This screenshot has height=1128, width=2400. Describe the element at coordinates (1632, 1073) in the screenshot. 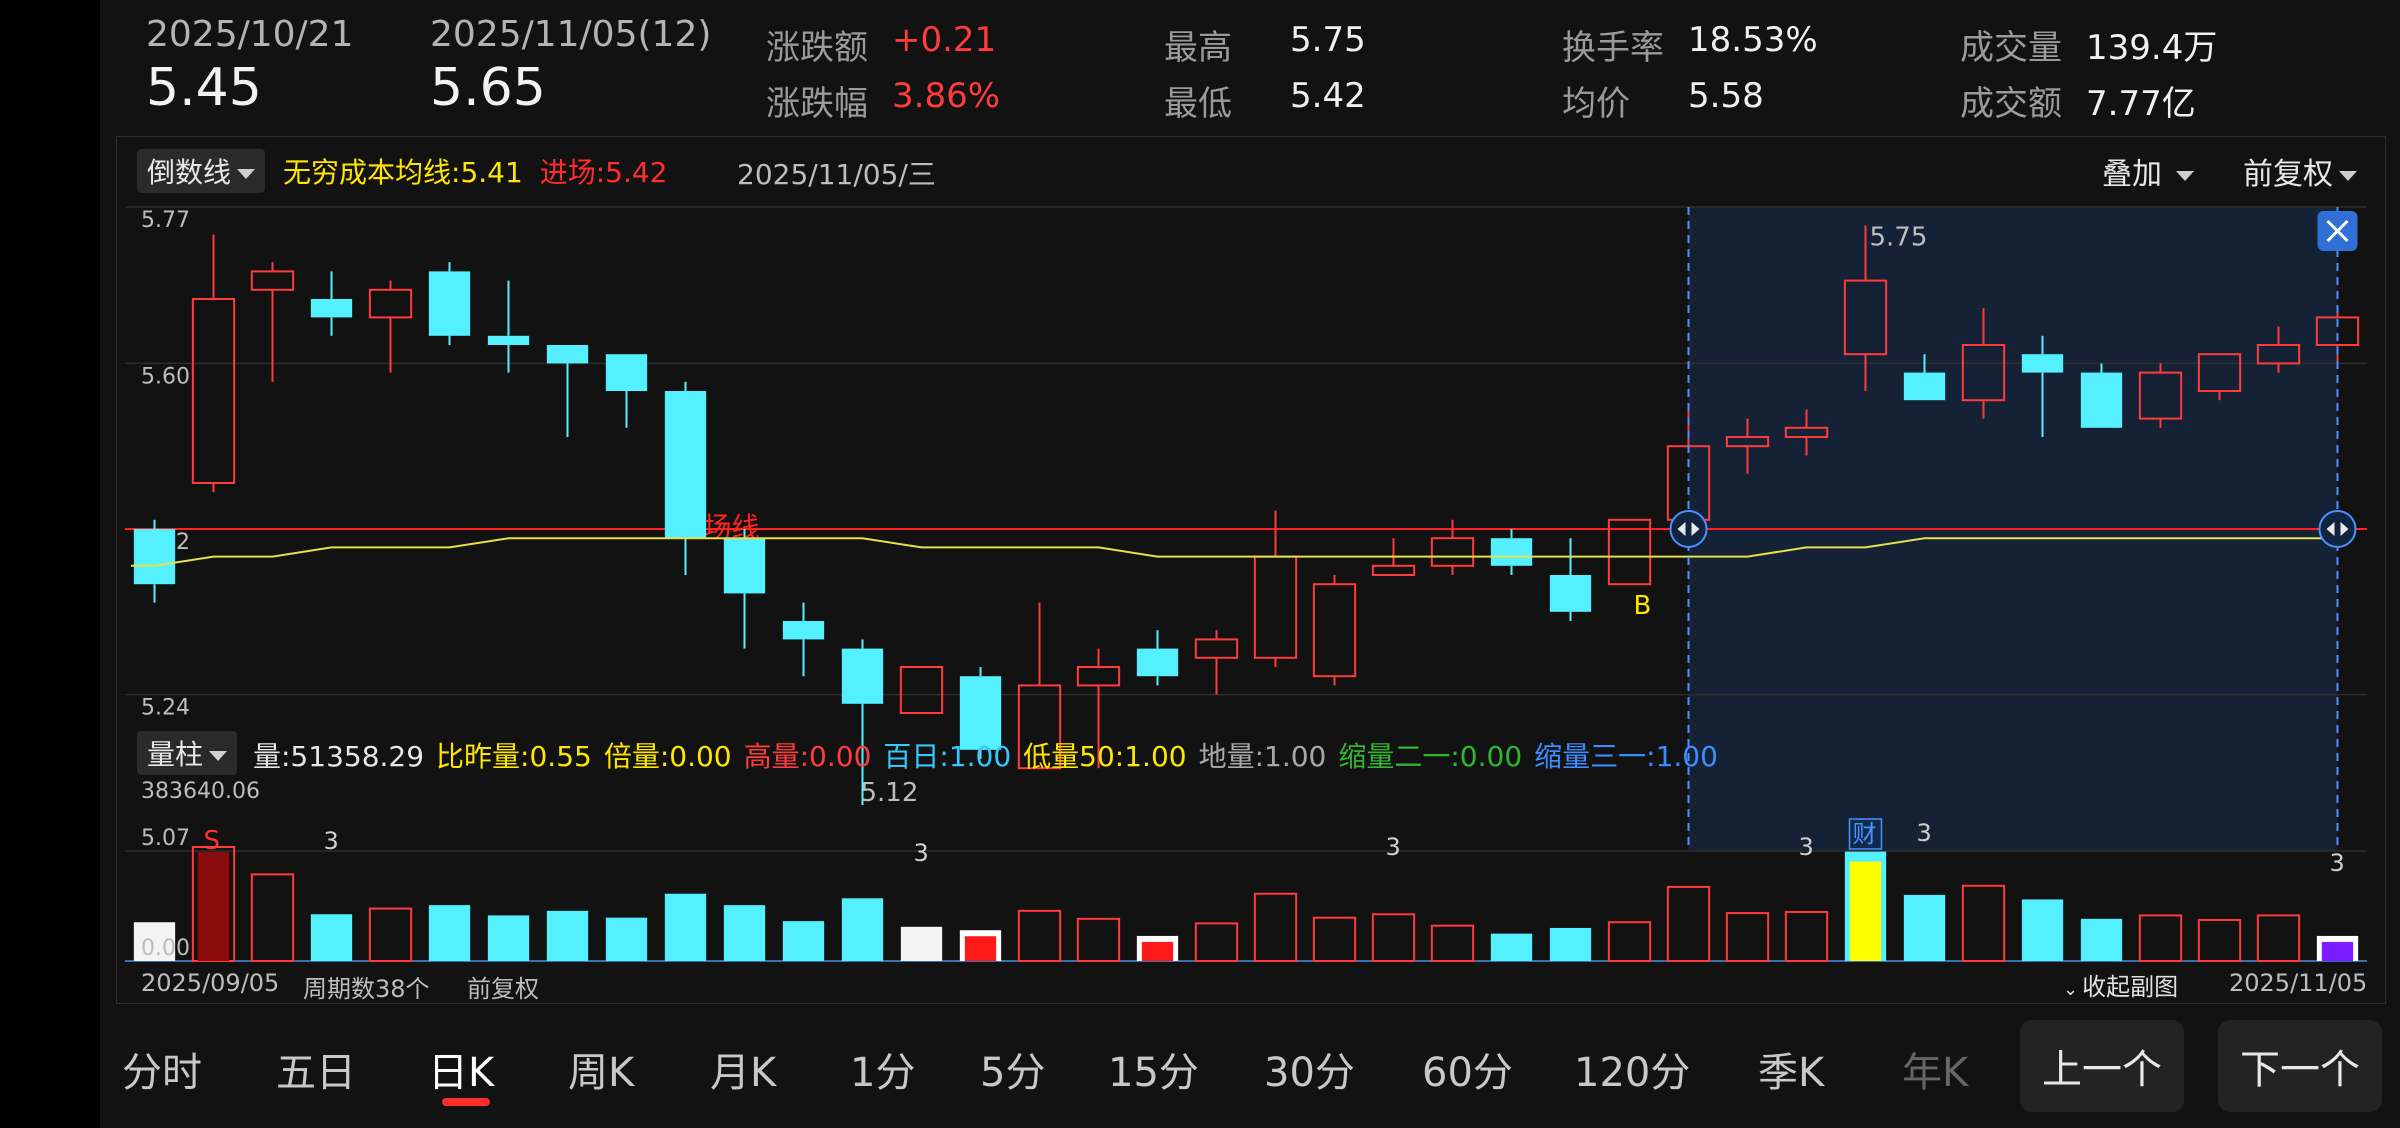

I see `tab-11: 120分` at that location.